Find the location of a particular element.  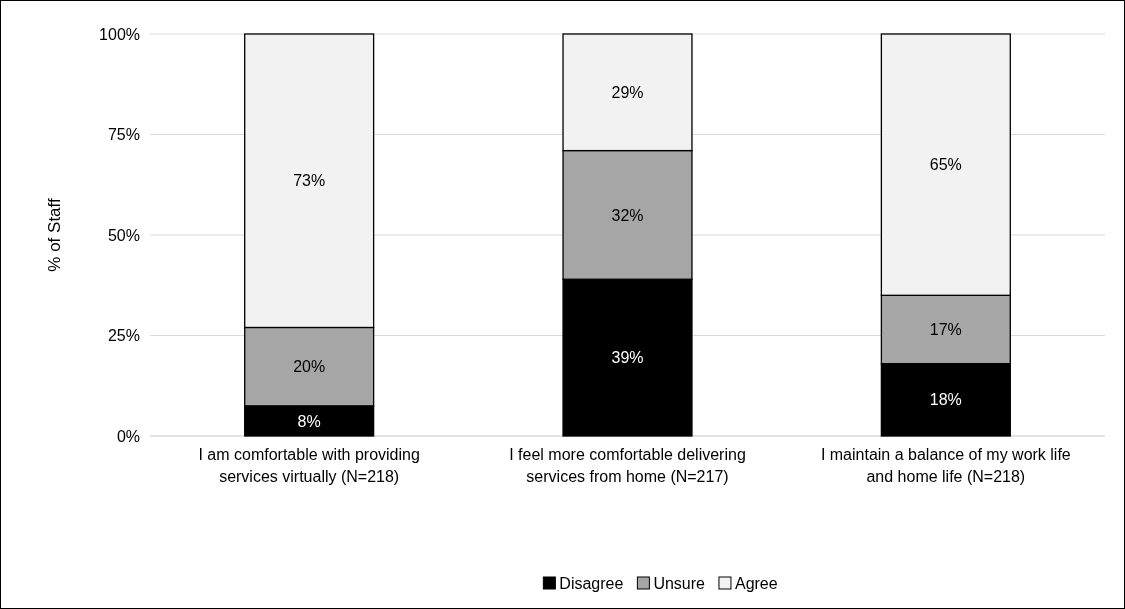

legend-label: Unsure is located at coordinates (679, 583).